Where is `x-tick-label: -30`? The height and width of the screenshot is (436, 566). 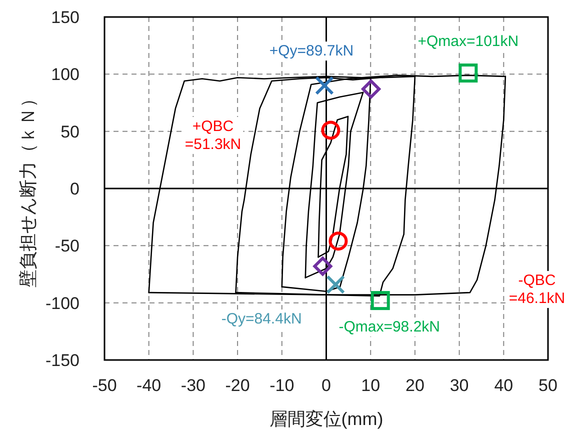 x-tick-label: -30 is located at coordinates (193, 385).